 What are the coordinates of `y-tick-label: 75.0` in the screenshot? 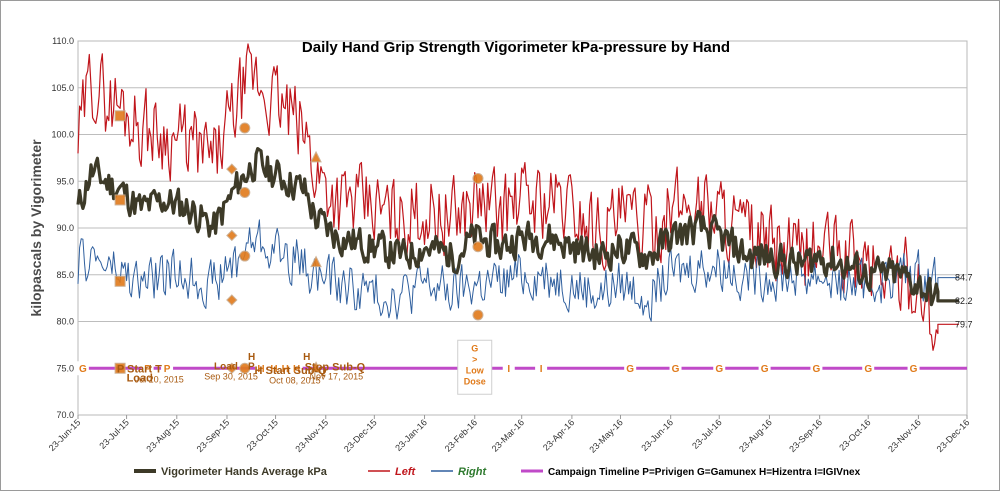 It's located at (65, 368).